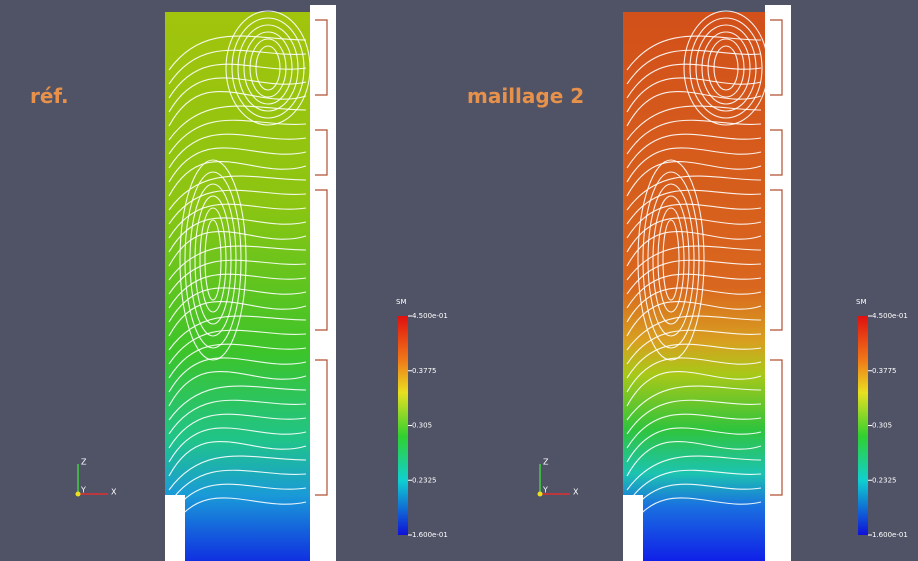 The image size is (918, 561). What do you see at coordinates (525, 96) in the screenshot?
I see `case-label: maillage 2` at bounding box center [525, 96].